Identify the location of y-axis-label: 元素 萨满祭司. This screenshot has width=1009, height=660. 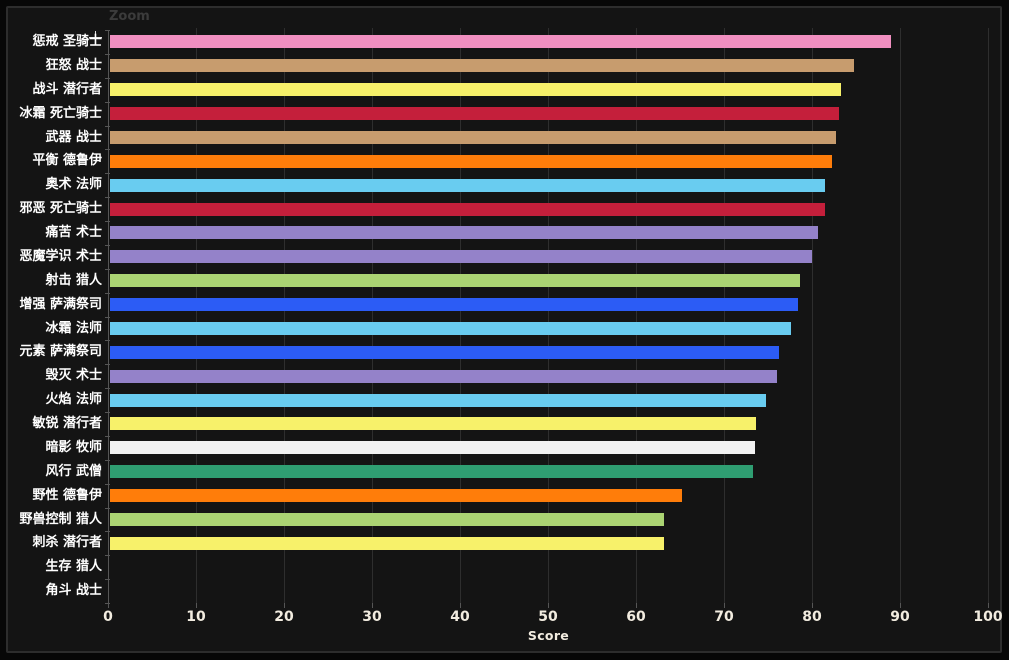
(60, 352).